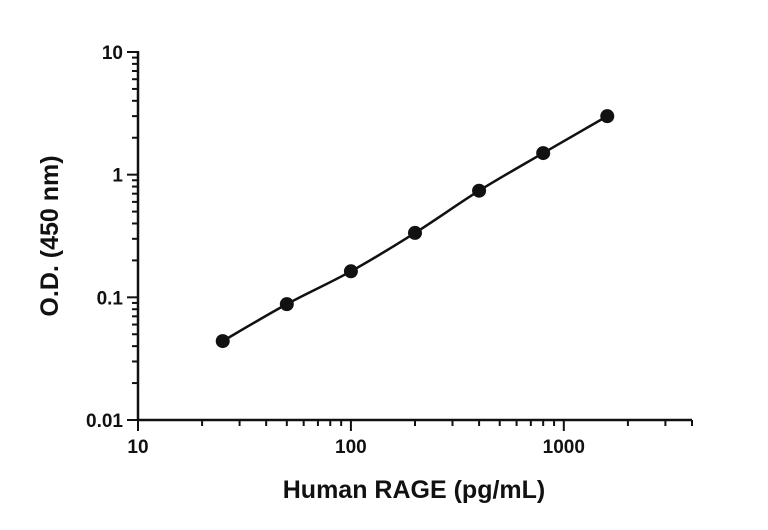 This screenshot has width=768, height=530. What do you see at coordinates (104, 421) in the screenshot?
I see `y-tick-label: 0.01` at bounding box center [104, 421].